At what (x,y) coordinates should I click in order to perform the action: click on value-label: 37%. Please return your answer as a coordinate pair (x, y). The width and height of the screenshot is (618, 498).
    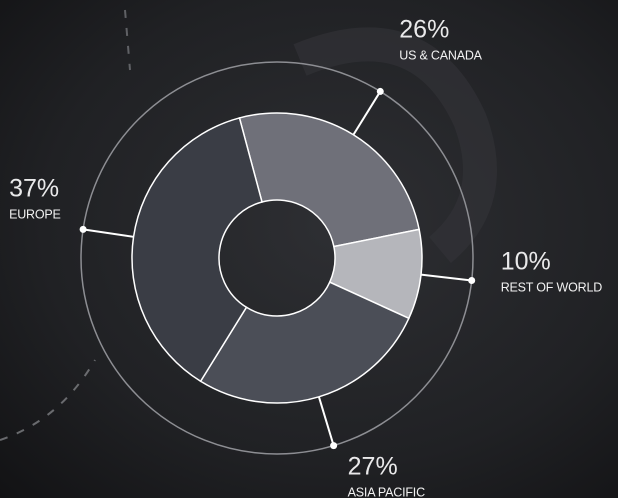
    Looking at the image, I should click on (34, 188).